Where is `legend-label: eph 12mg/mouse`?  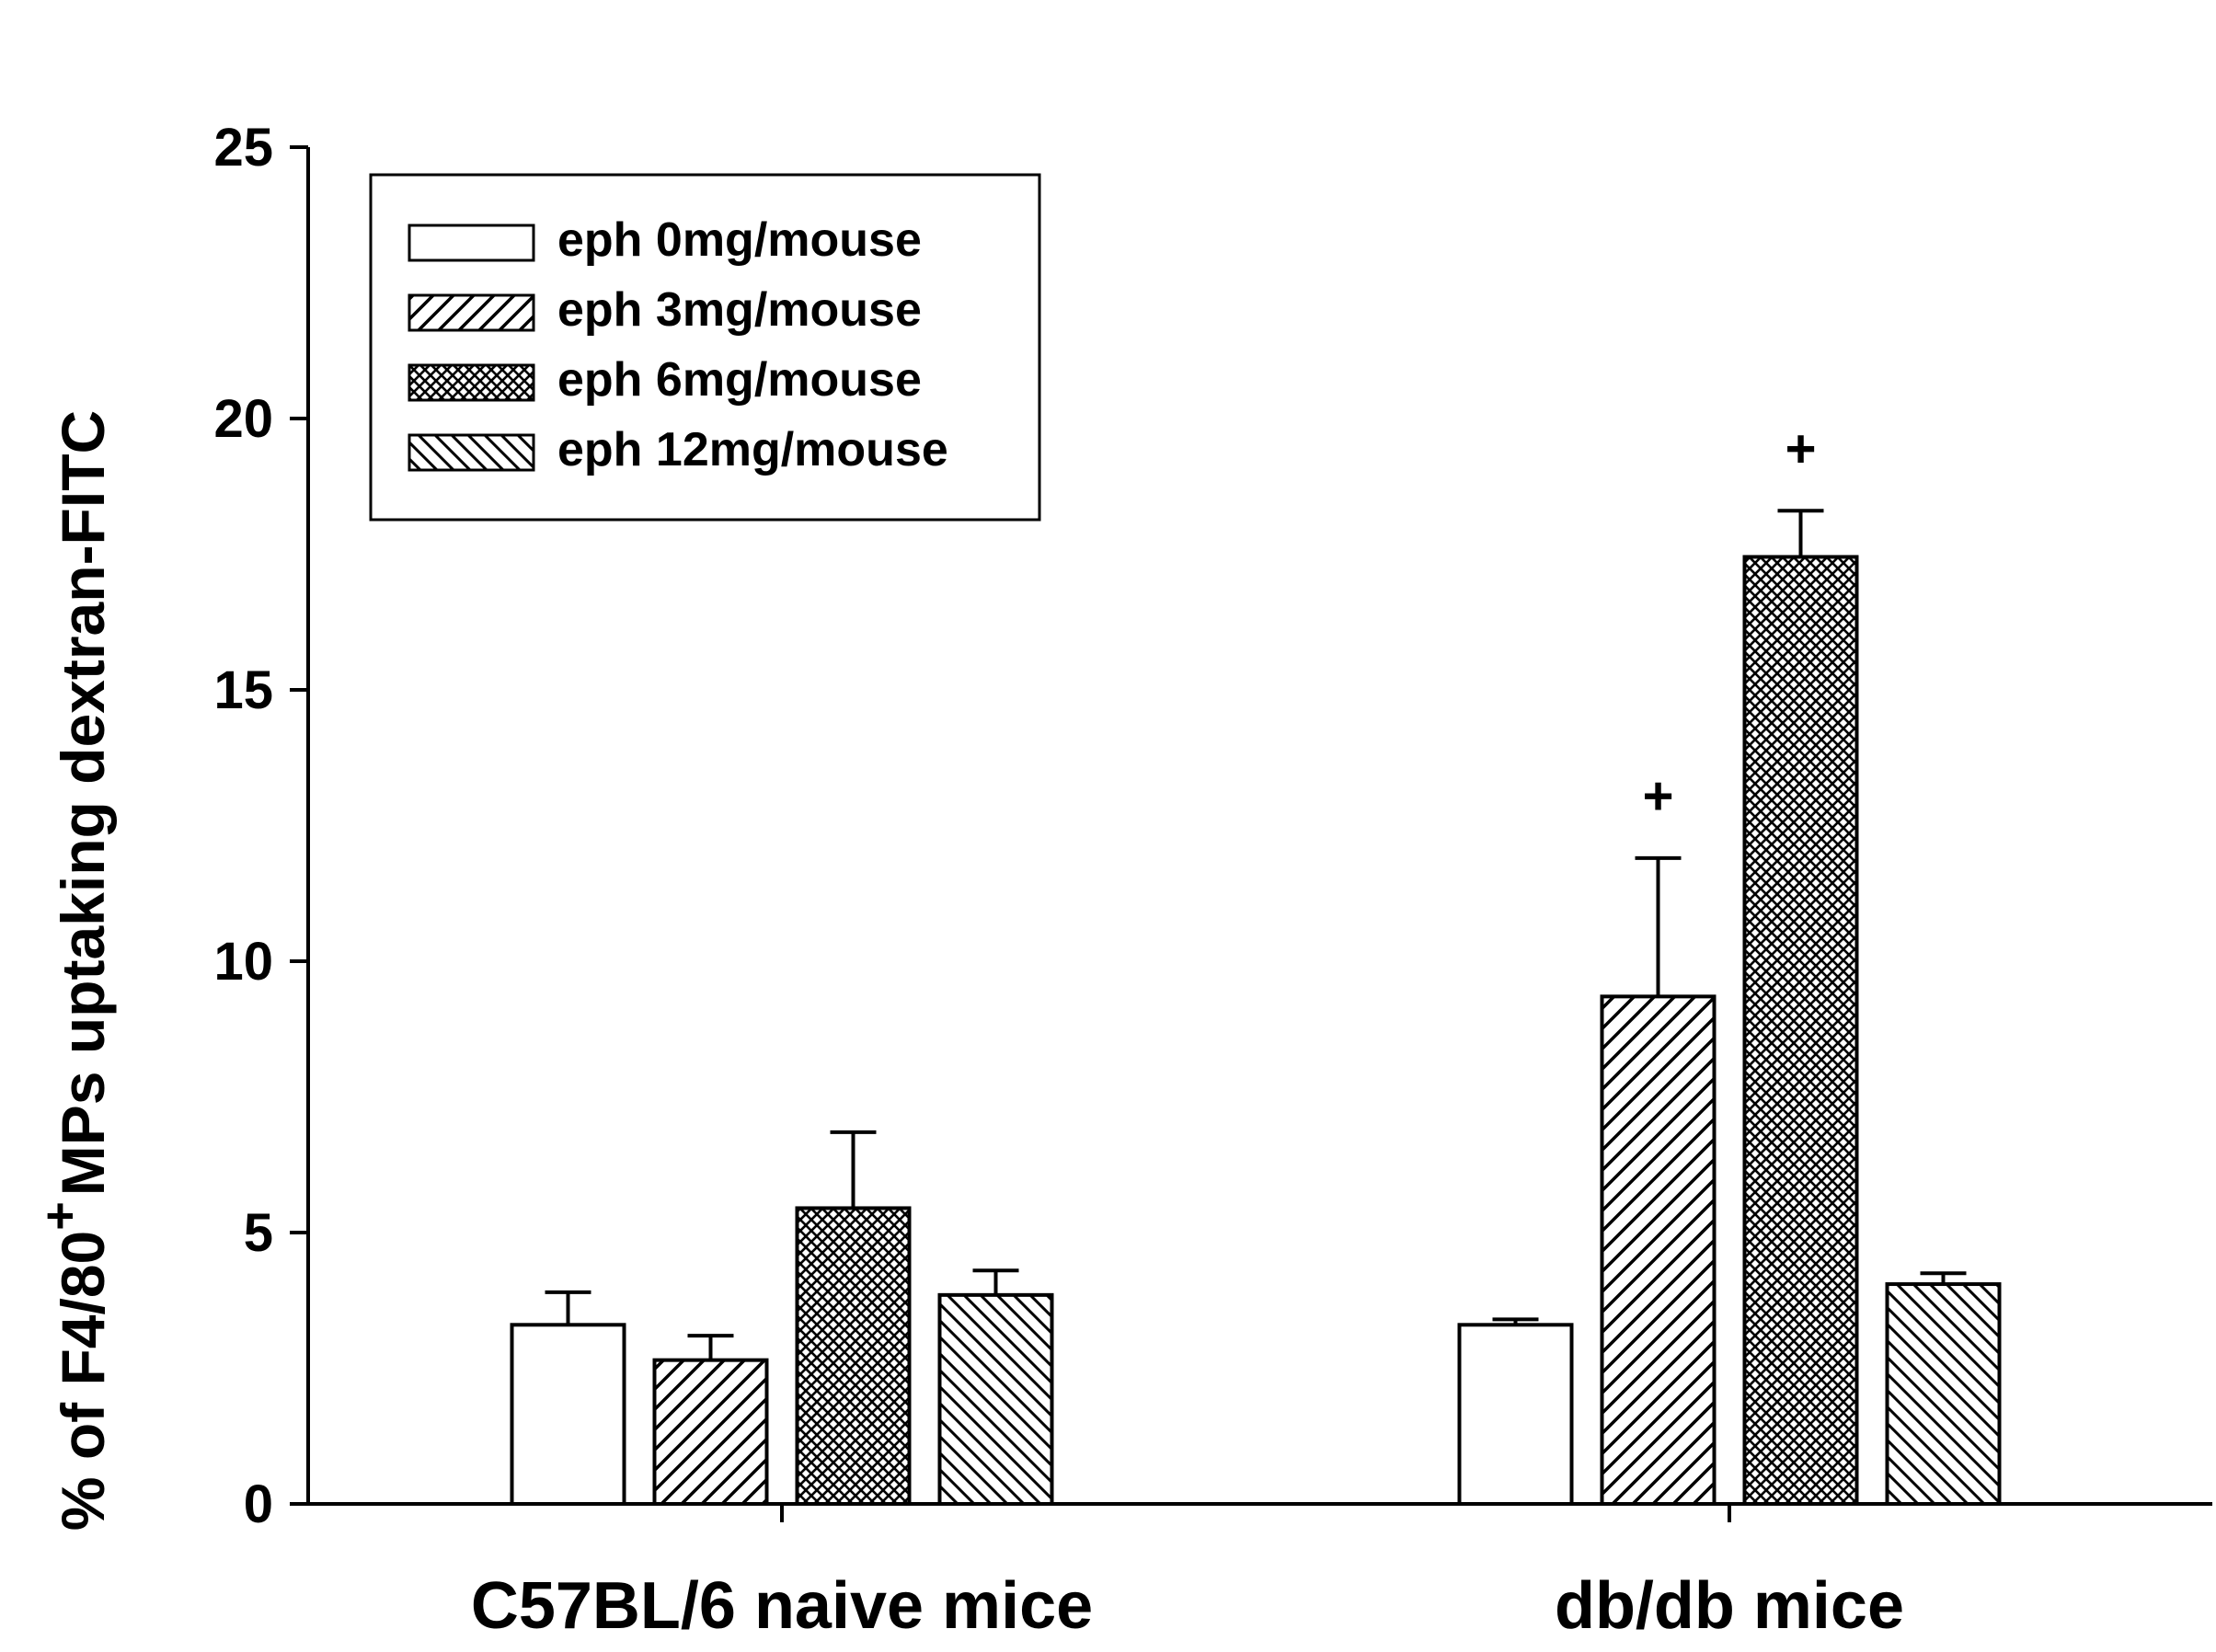 legend-label: eph 12mg/mouse is located at coordinates (752, 449).